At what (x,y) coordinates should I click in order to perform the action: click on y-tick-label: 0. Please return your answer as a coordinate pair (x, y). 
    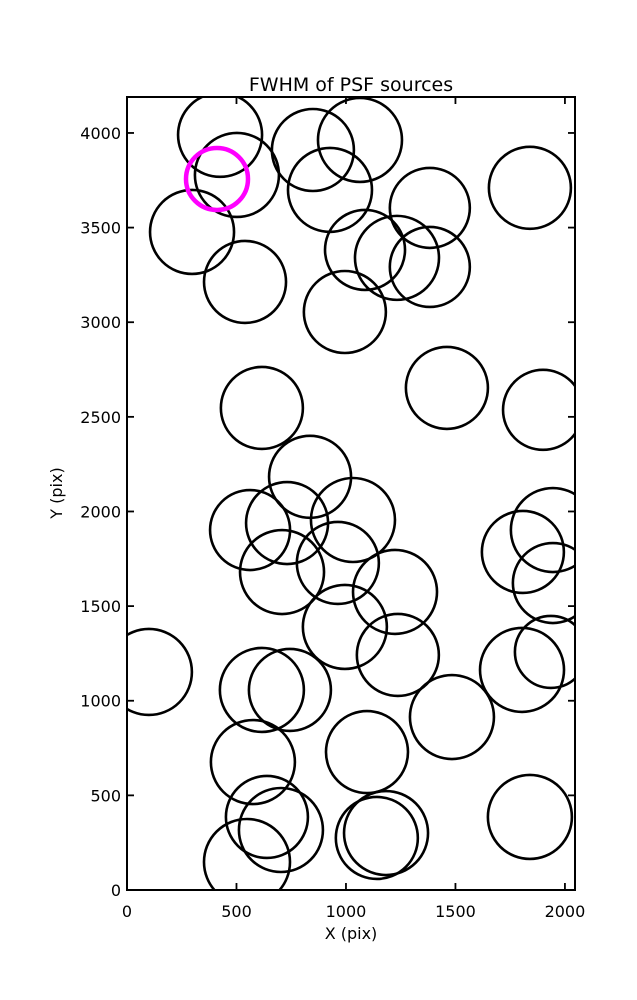
    Looking at the image, I should click on (116, 890).